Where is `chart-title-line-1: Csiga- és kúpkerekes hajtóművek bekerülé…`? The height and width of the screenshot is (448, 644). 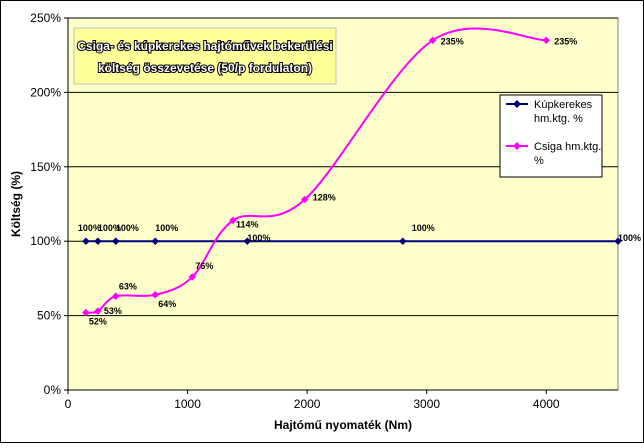 chart-title-line-1: Csiga- és kúpkerekes hajtóművek bekerülé… is located at coordinates (204, 46).